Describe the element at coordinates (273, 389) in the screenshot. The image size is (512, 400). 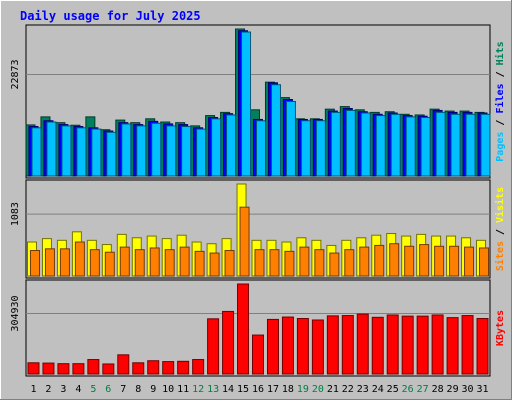
I see `x-tick-label: 17` at that location.